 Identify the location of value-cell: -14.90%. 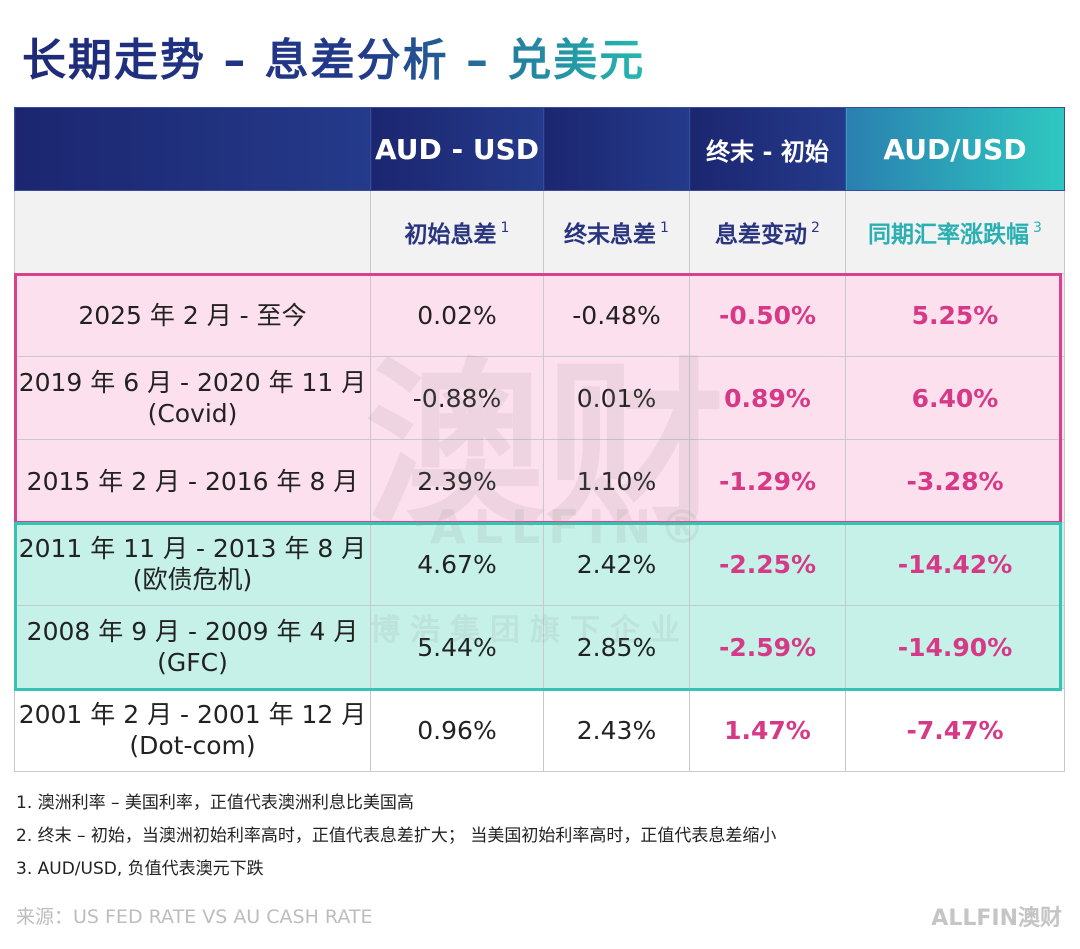
(955, 647).